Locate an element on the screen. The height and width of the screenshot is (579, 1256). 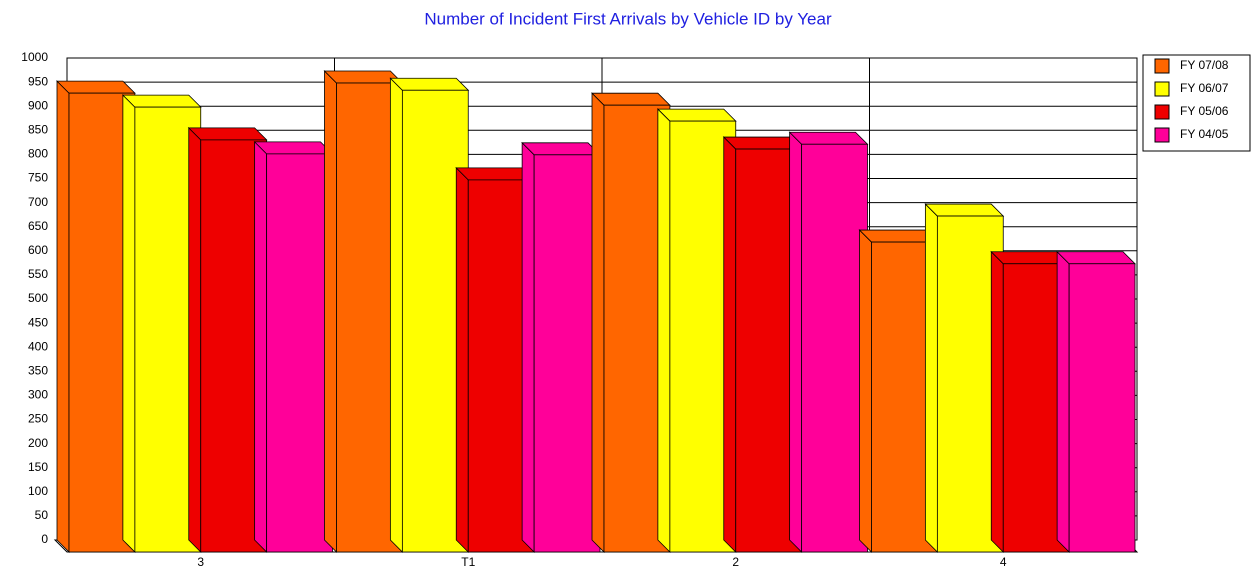
y-tick-label: 250 is located at coordinates (38, 419).